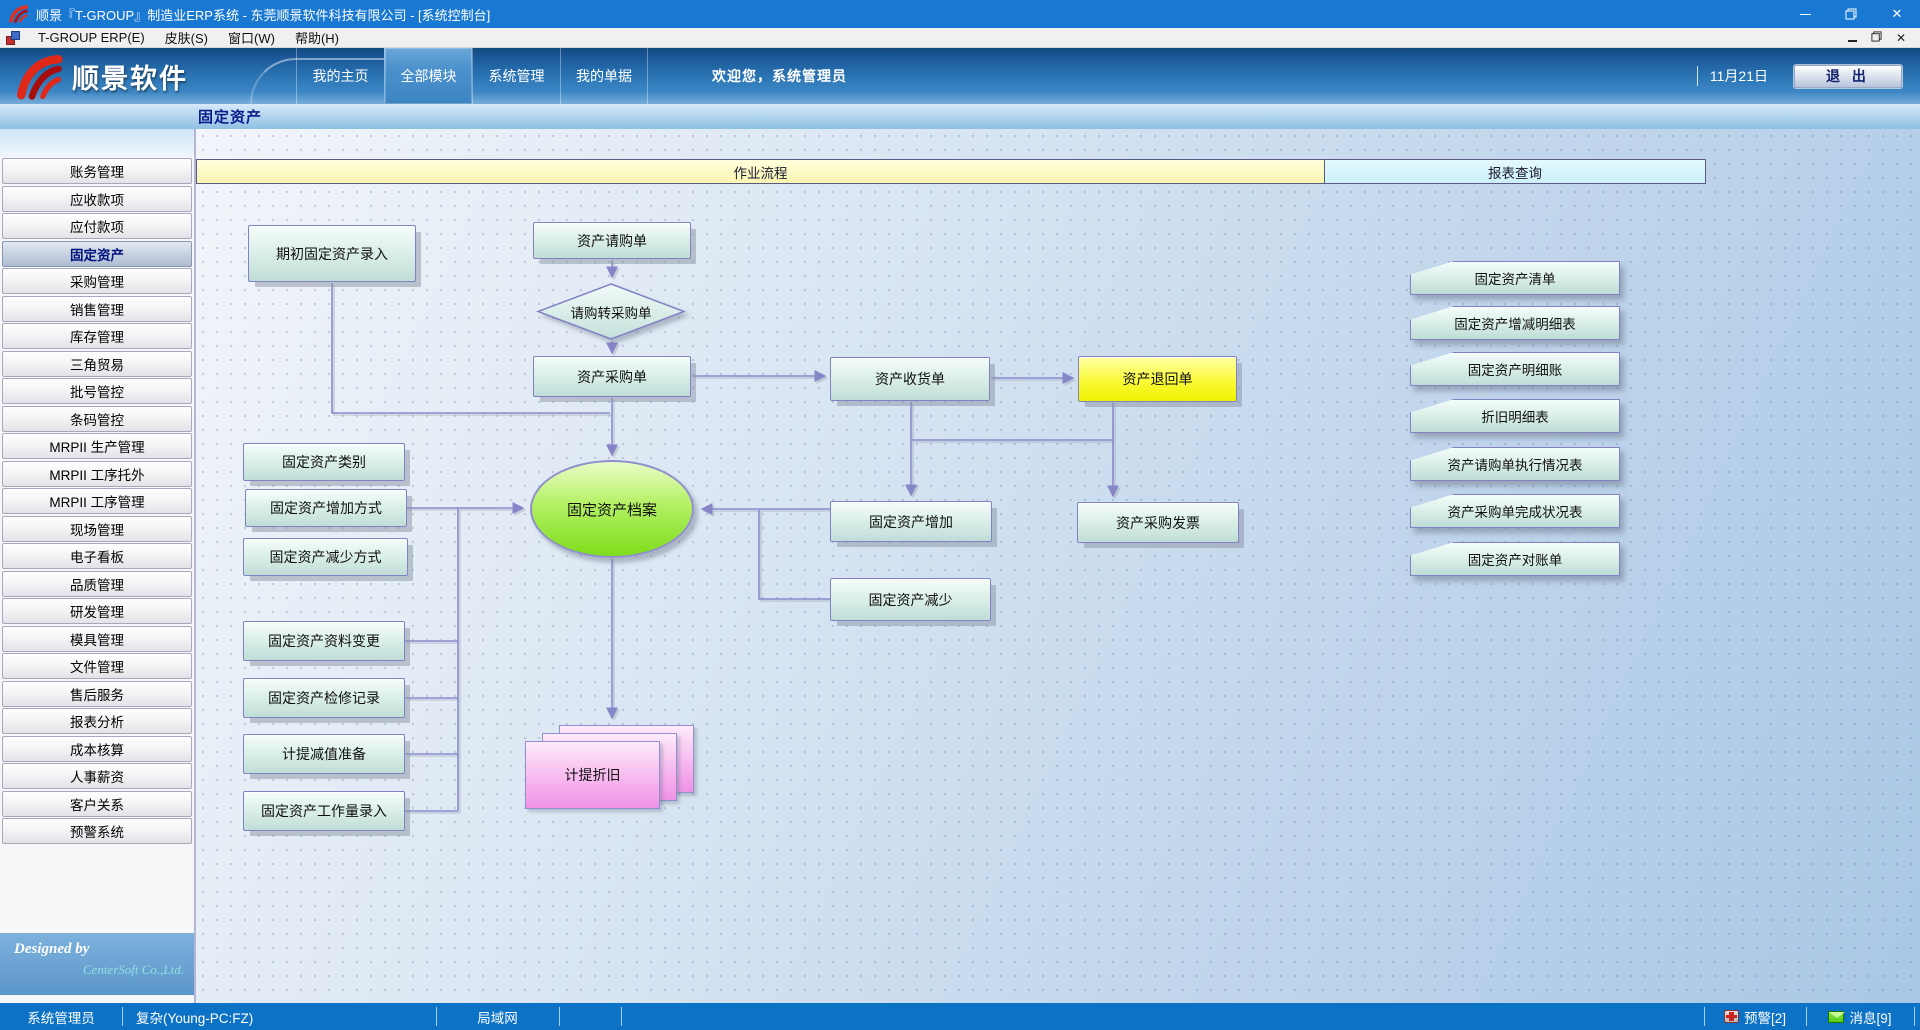 The width and height of the screenshot is (1920, 1030). I want to click on report-banner-fixed-asset-change-detail: 固定资产增减明细表, so click(1515, 323).